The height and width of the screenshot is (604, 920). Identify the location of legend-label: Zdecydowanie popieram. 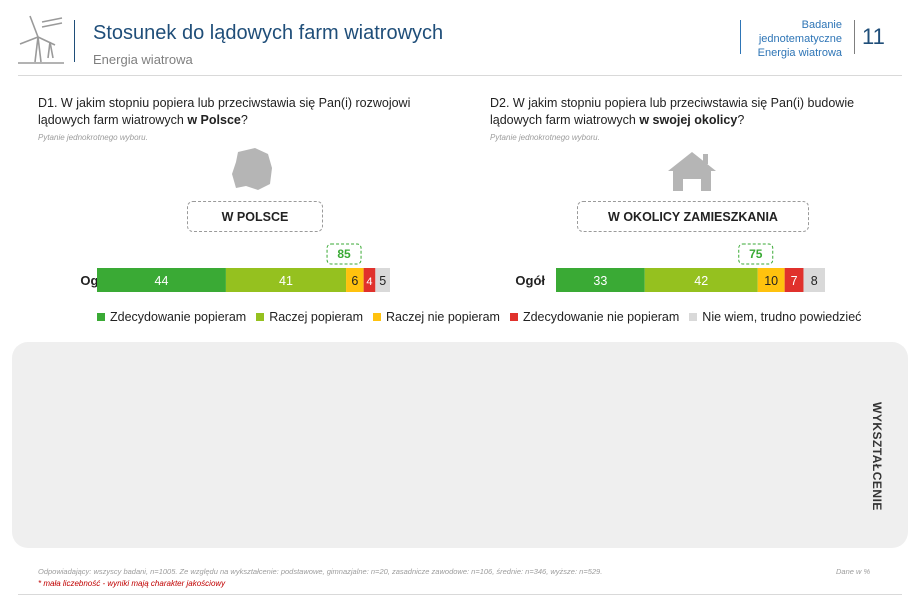
(178, 317).